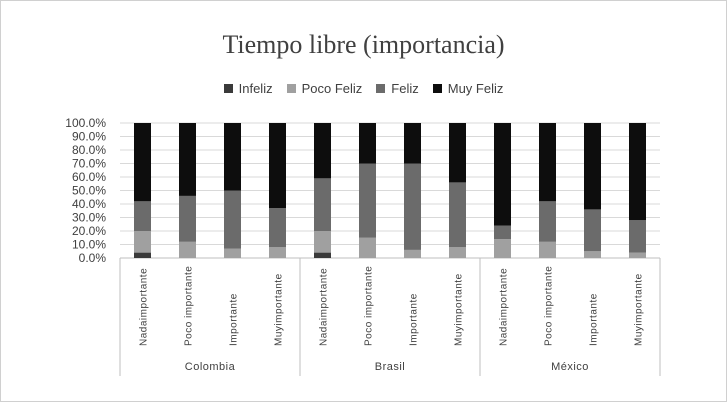 The width and height of the screenshot is (727, 402). What do you see at coordinates (475, 88) in the screenshot?
I see `legend-label-muy-feliz: Muy Feliz` at bounding box center [475, 88].